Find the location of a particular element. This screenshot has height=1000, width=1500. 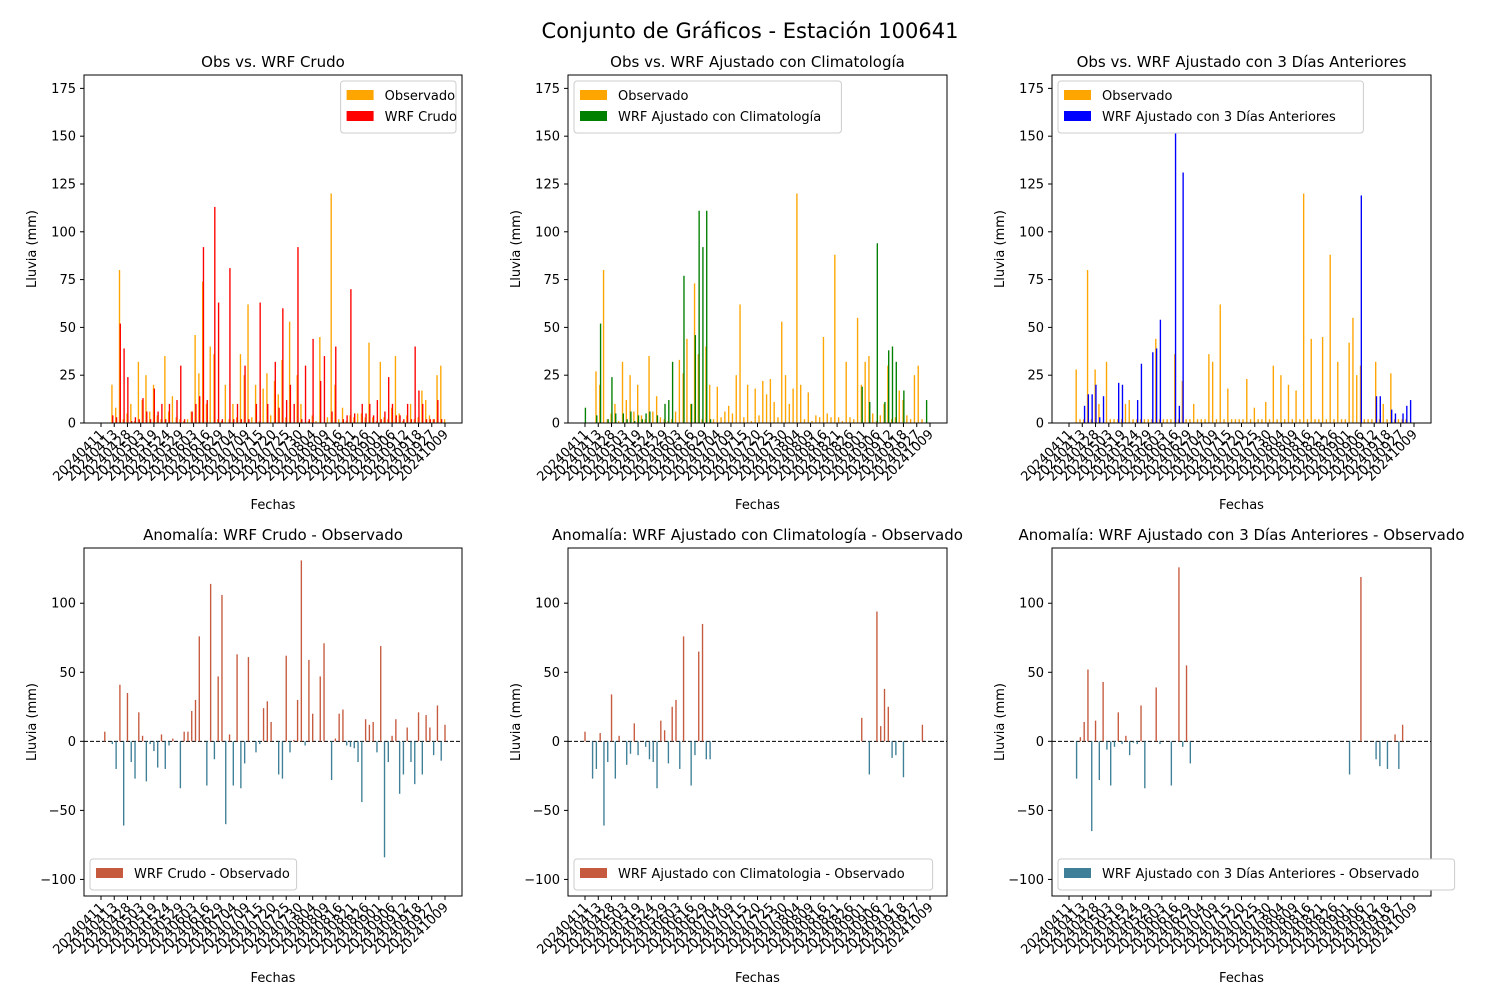

y-tick-label: 25 is located at coordinates (1035, 376).